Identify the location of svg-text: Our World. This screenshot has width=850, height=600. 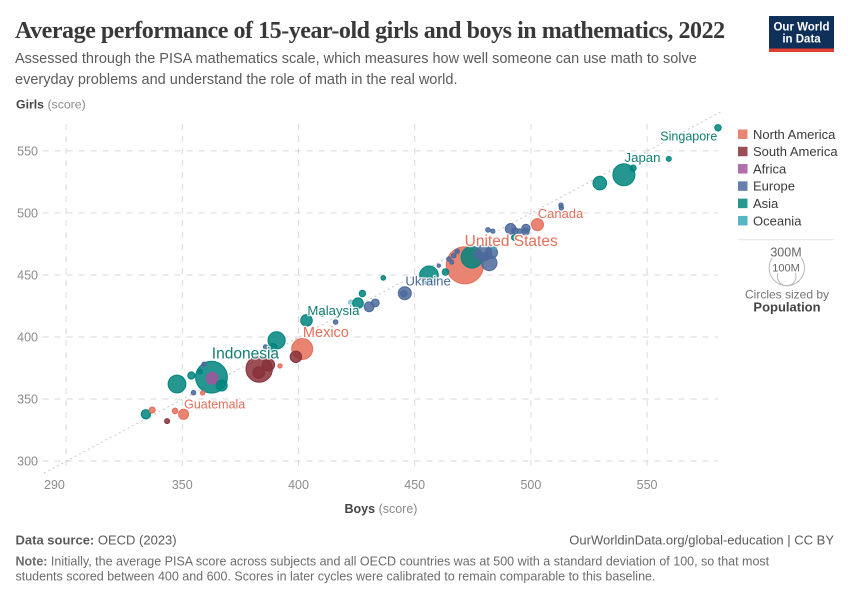
(801, 27).